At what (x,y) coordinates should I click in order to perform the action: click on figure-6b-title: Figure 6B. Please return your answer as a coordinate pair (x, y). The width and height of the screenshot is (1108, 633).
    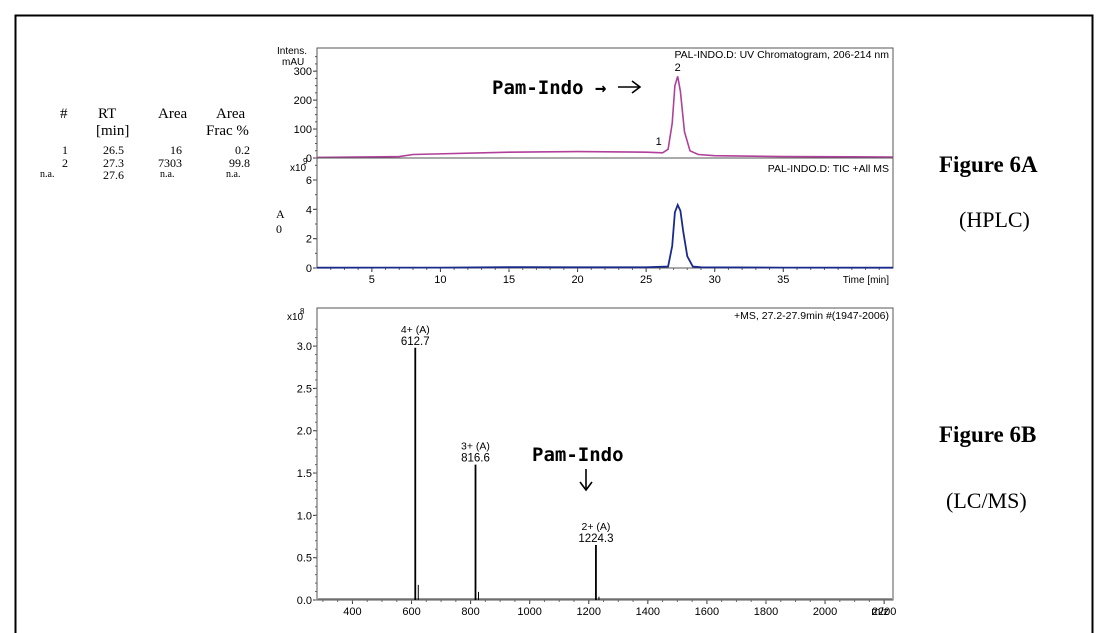
    Looking at the image, I should click on (988, 434).